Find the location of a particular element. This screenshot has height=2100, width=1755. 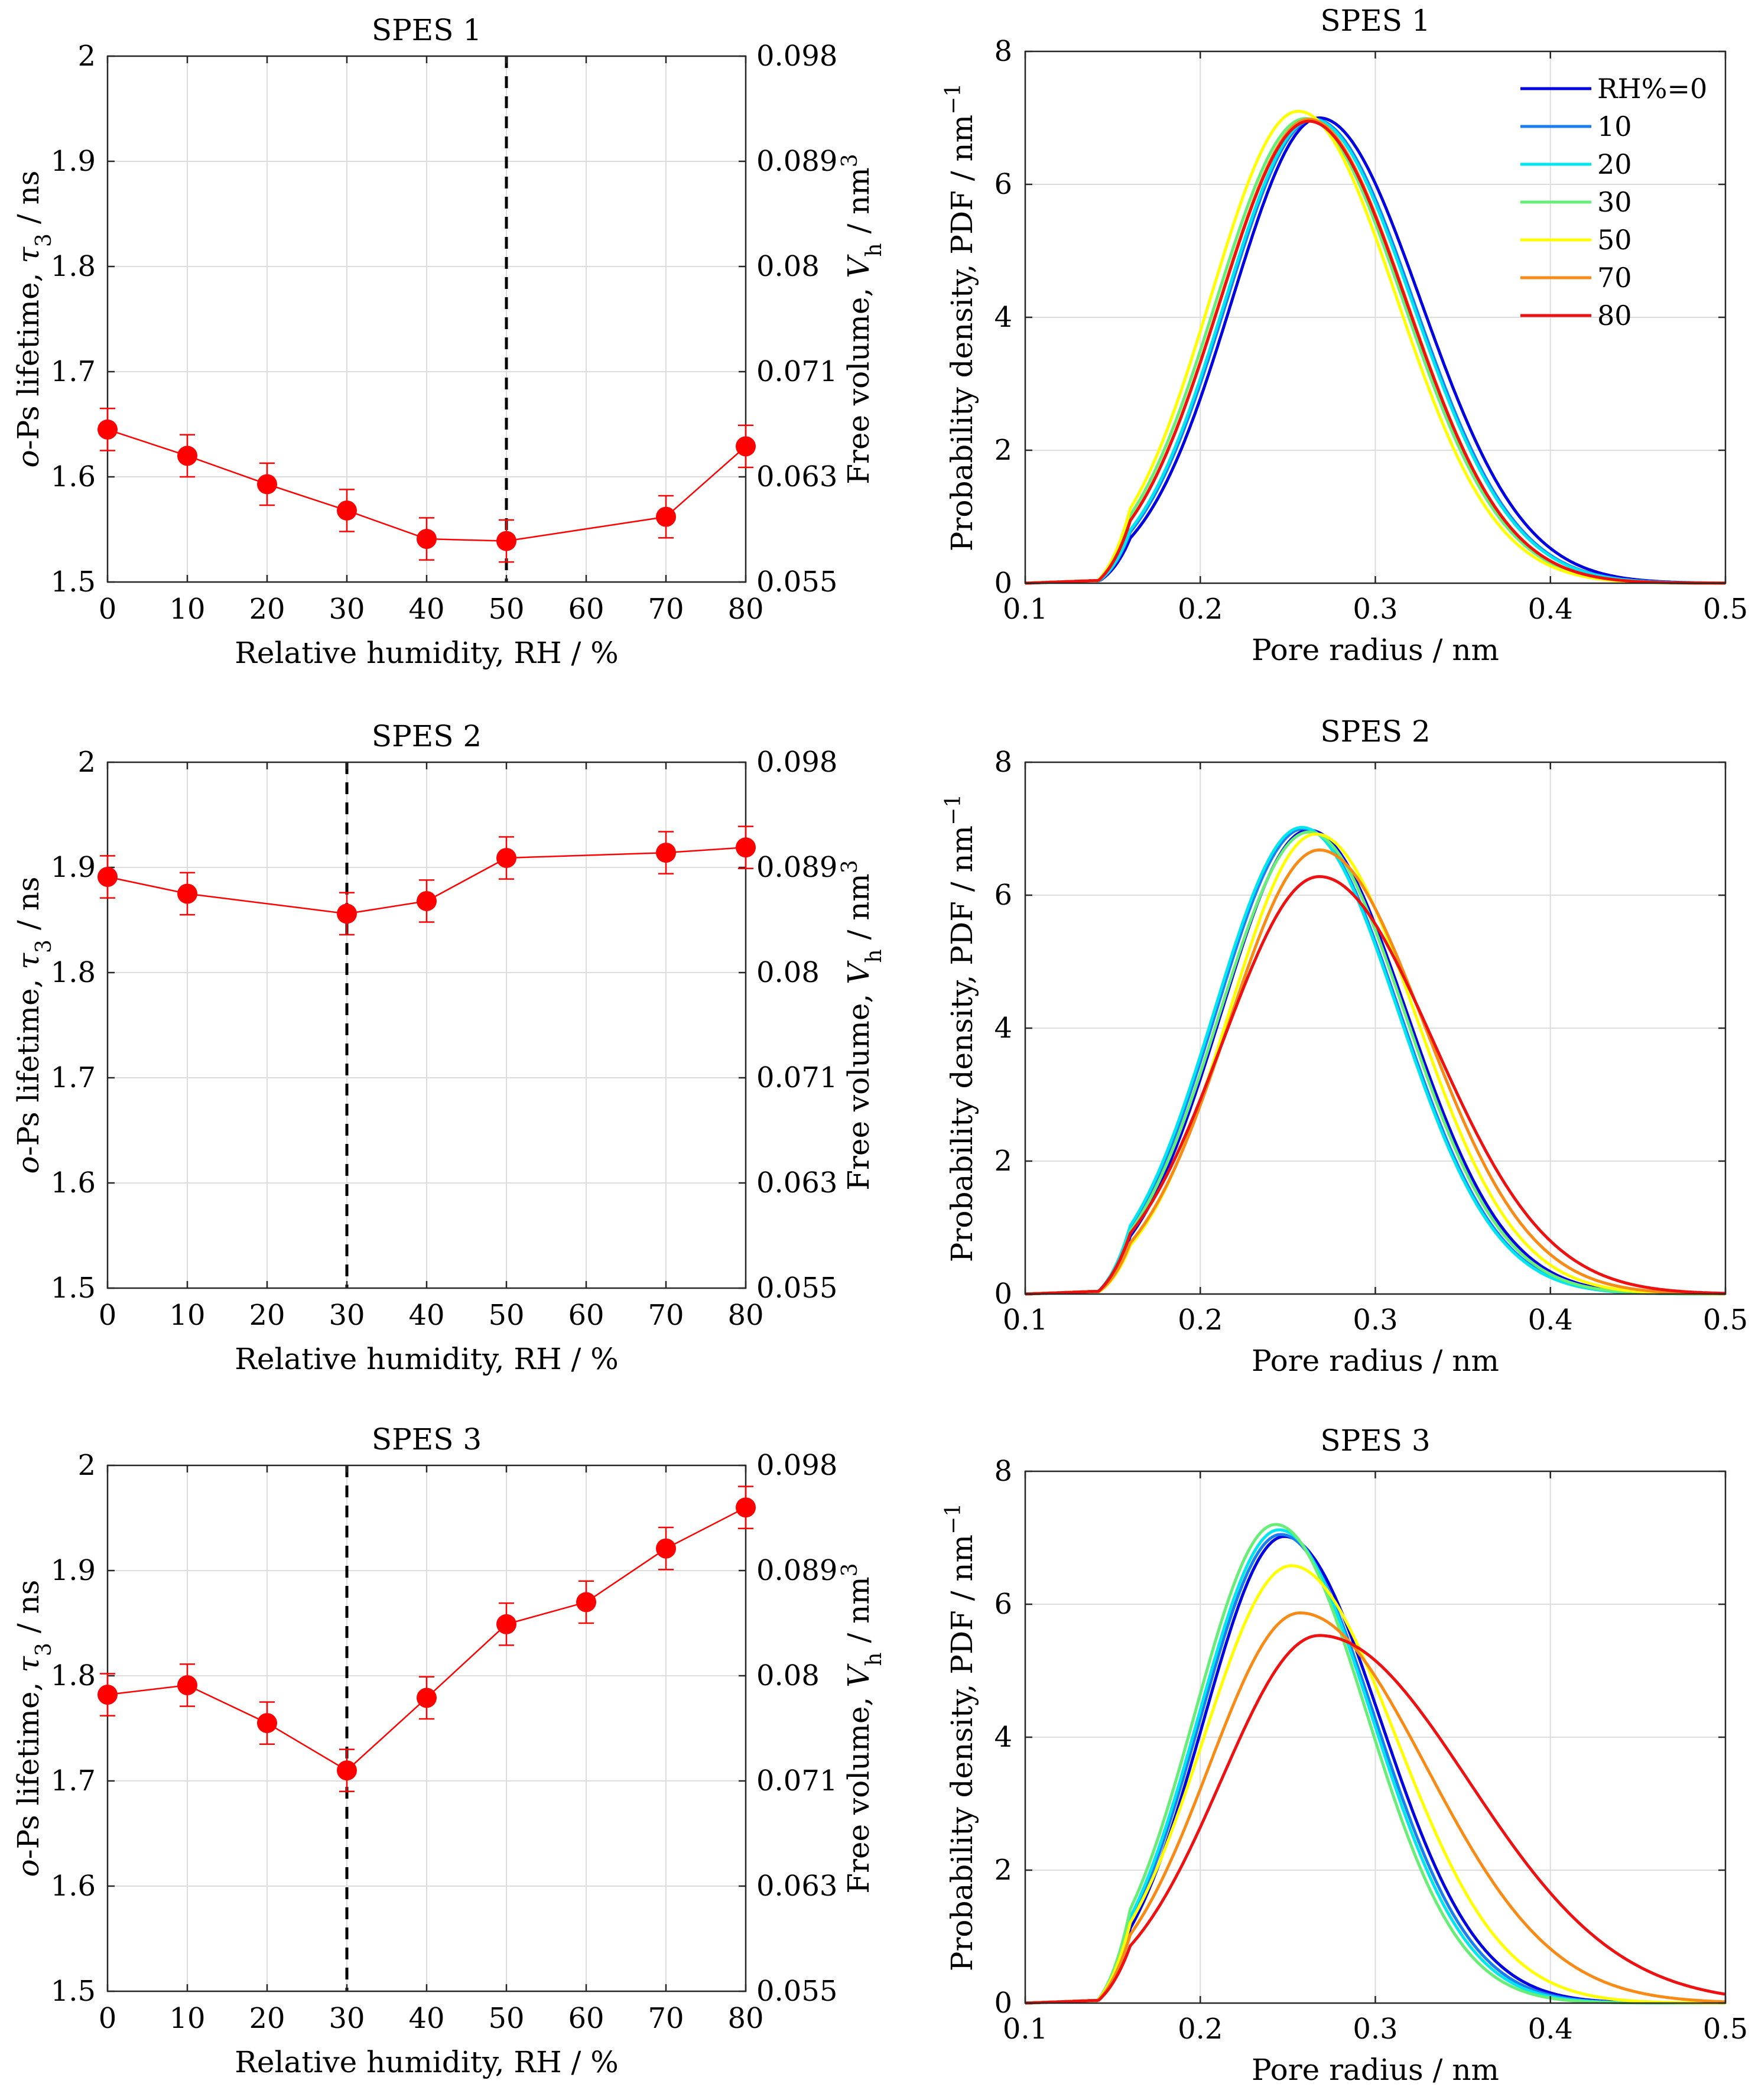

y-tick-label: 1.7 is located at coordinates (73, 1077).